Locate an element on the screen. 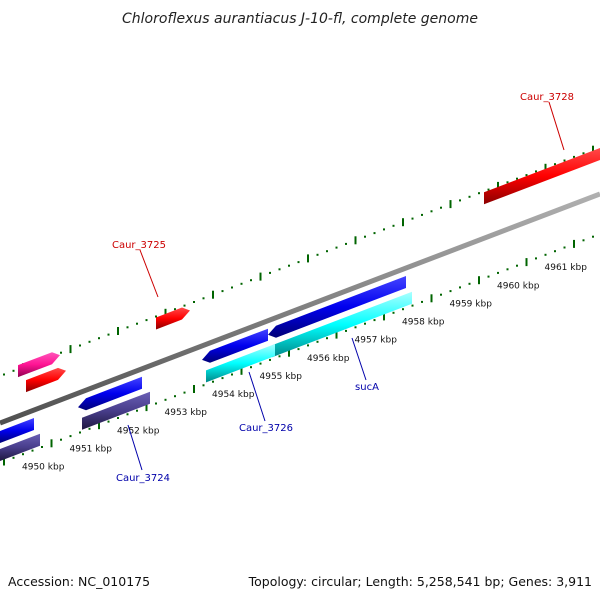  gene-label-caur-3725: Caur_3725 is located at coordinates (139, 269).